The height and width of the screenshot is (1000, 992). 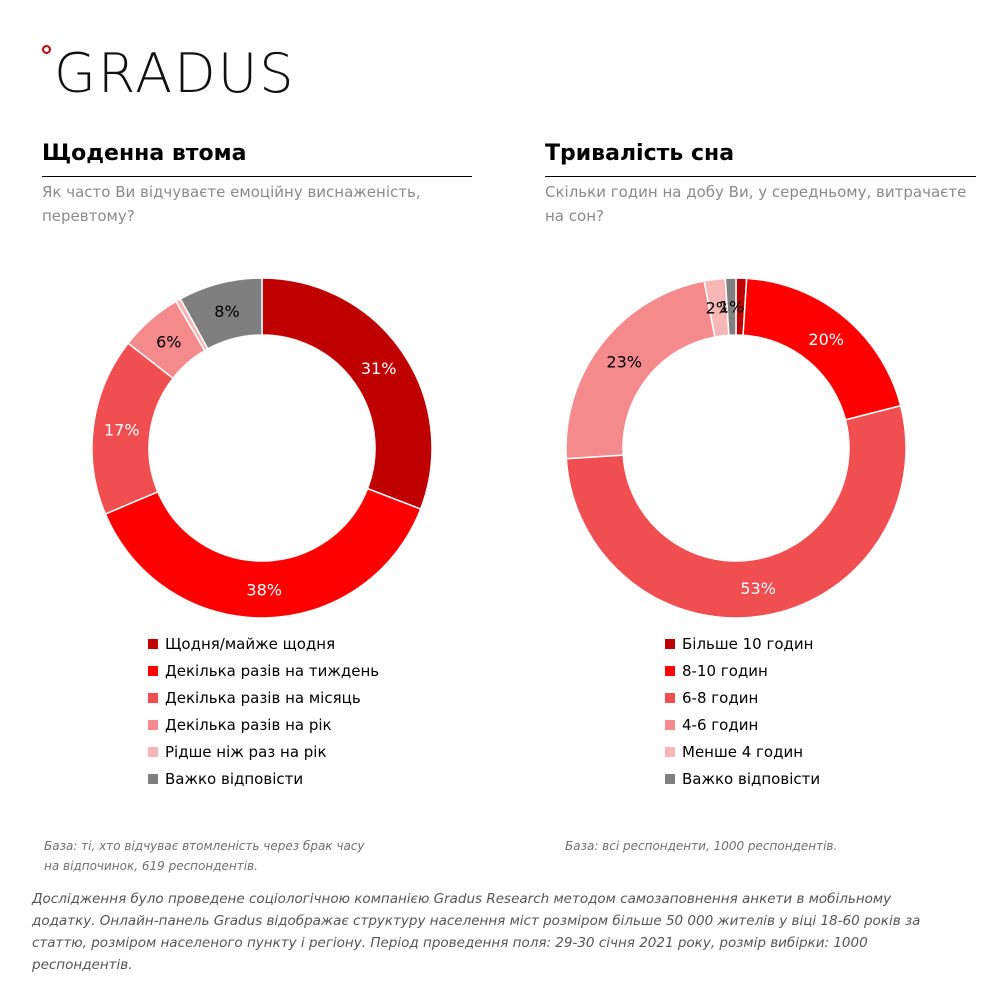 What do you see at coordinates (748, 644) in the screenshot?
I see `legend-label: Більше 10 годин` at bounding box center [748, 644].